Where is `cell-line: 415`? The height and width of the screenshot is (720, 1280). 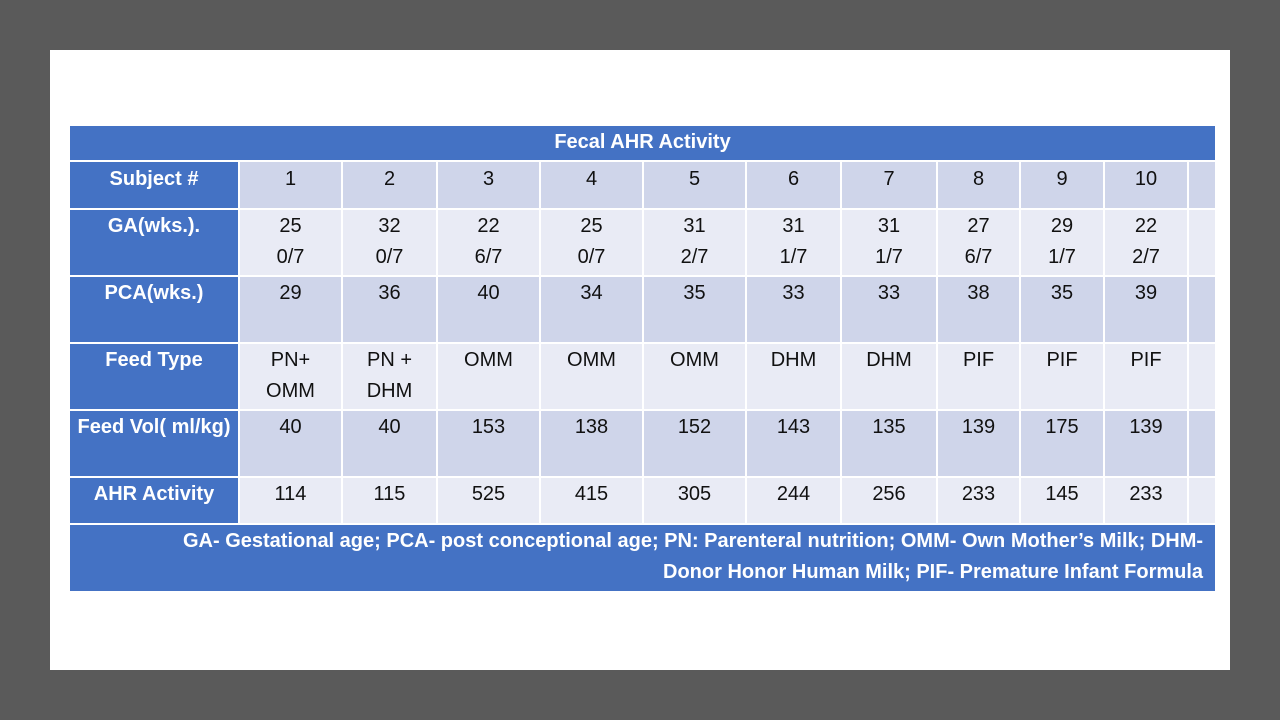
cell-line: 415 is located at coordinates (591, 494).